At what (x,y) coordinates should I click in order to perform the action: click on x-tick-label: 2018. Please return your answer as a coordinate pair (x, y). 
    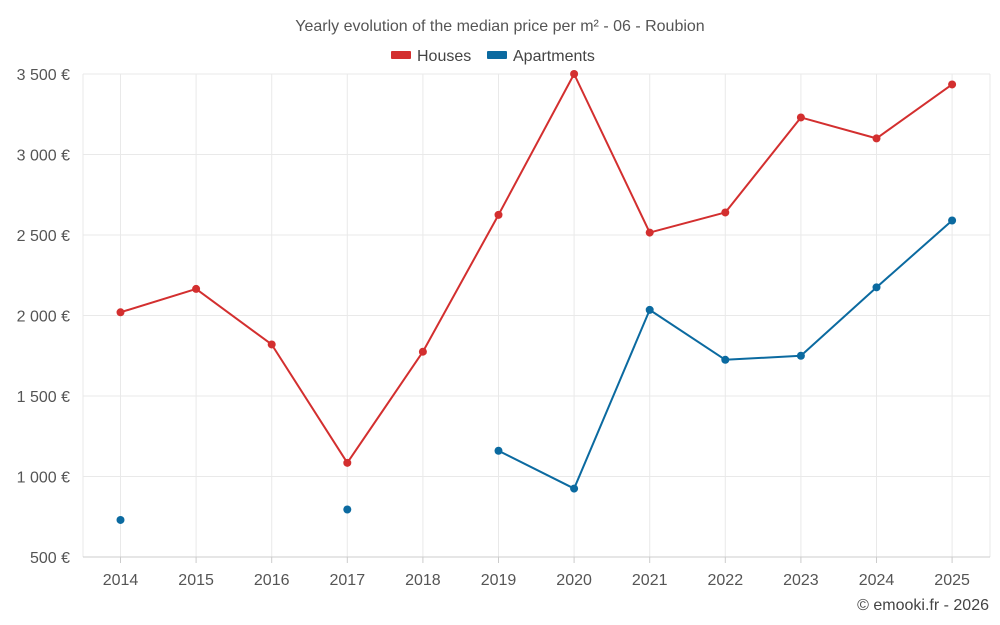
    Looking at the image, I should click on (423, 580).